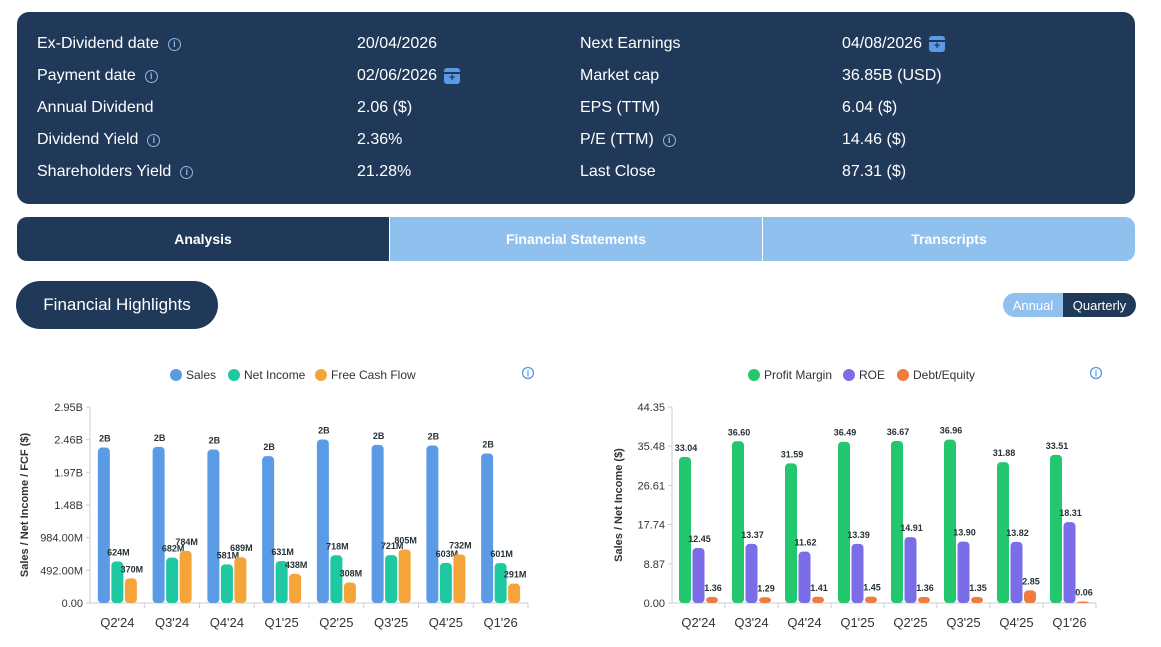  I want to click on data-label: 805M, so click(405, 541).